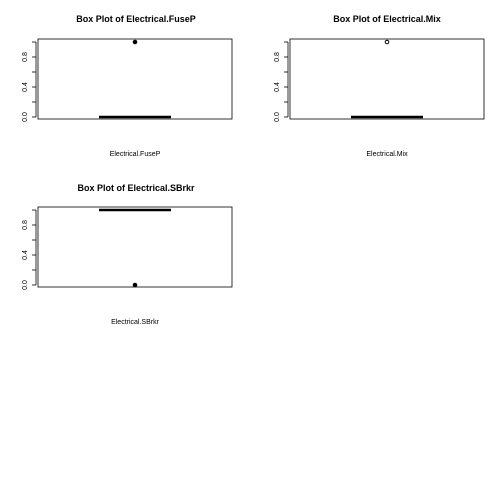 The width and height of the screenshot is (504, 504). I want to click on x-axis-label: Electrical.FuseP, so click(135, 154).